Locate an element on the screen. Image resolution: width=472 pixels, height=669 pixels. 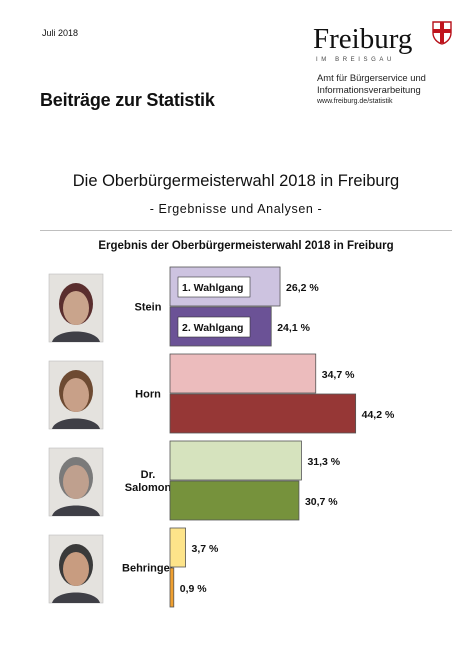
data-label-behringer-round-1: 3,7 % is located at coordinates (206, 549).